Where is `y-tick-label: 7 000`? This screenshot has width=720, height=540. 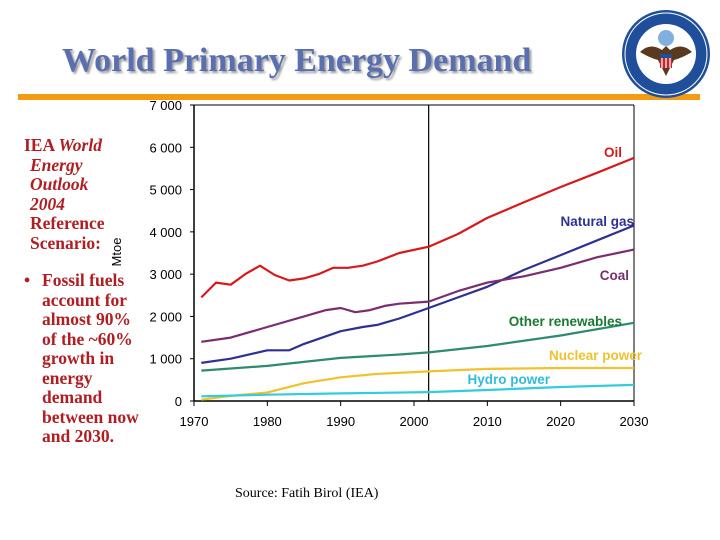 y-tick-label: 7 000 is located at coordinates (165, 105).